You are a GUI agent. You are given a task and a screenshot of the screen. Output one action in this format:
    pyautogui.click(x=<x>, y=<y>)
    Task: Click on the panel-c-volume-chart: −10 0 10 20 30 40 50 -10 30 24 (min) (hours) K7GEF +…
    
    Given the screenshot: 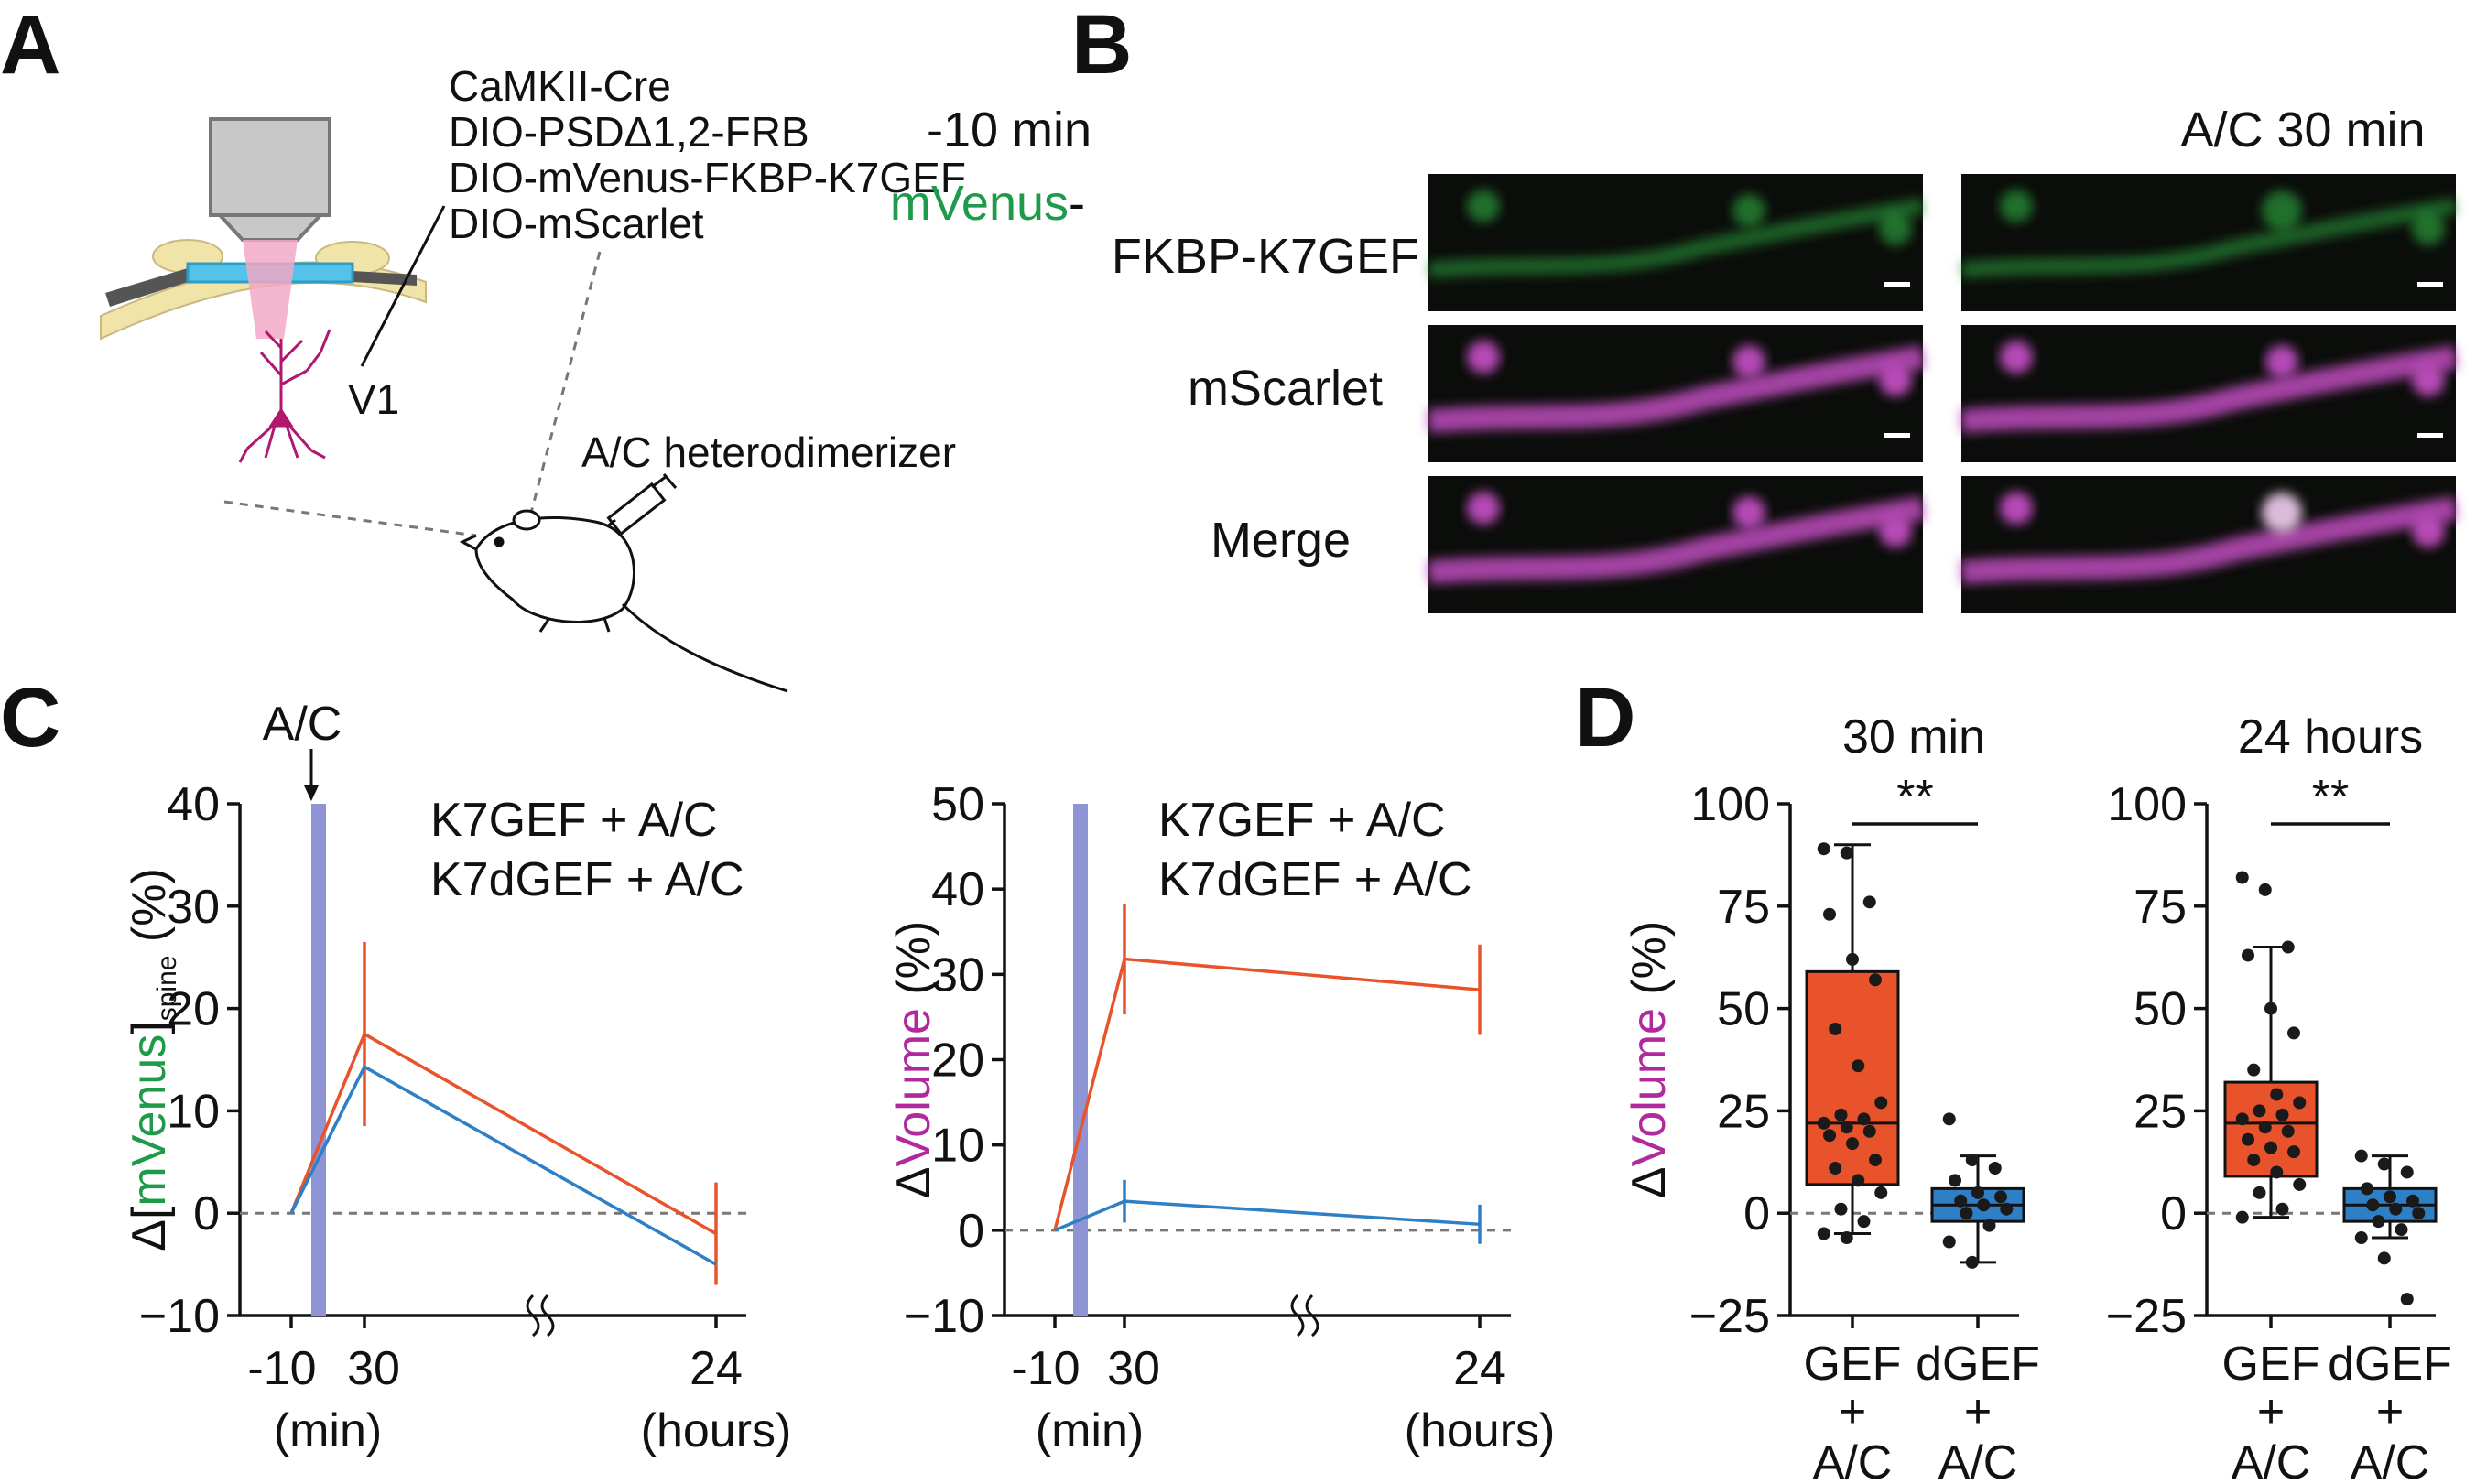 What is the action you would take?
    pyautogui.click(x=1221, y=1118)
    